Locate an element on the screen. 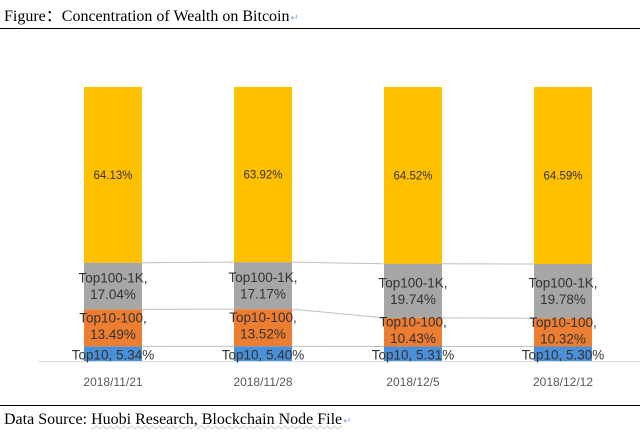 The image size is (640, 432). figure-title: Concentration of Wealth on Bitcoin is located at coordinates (175, 16).